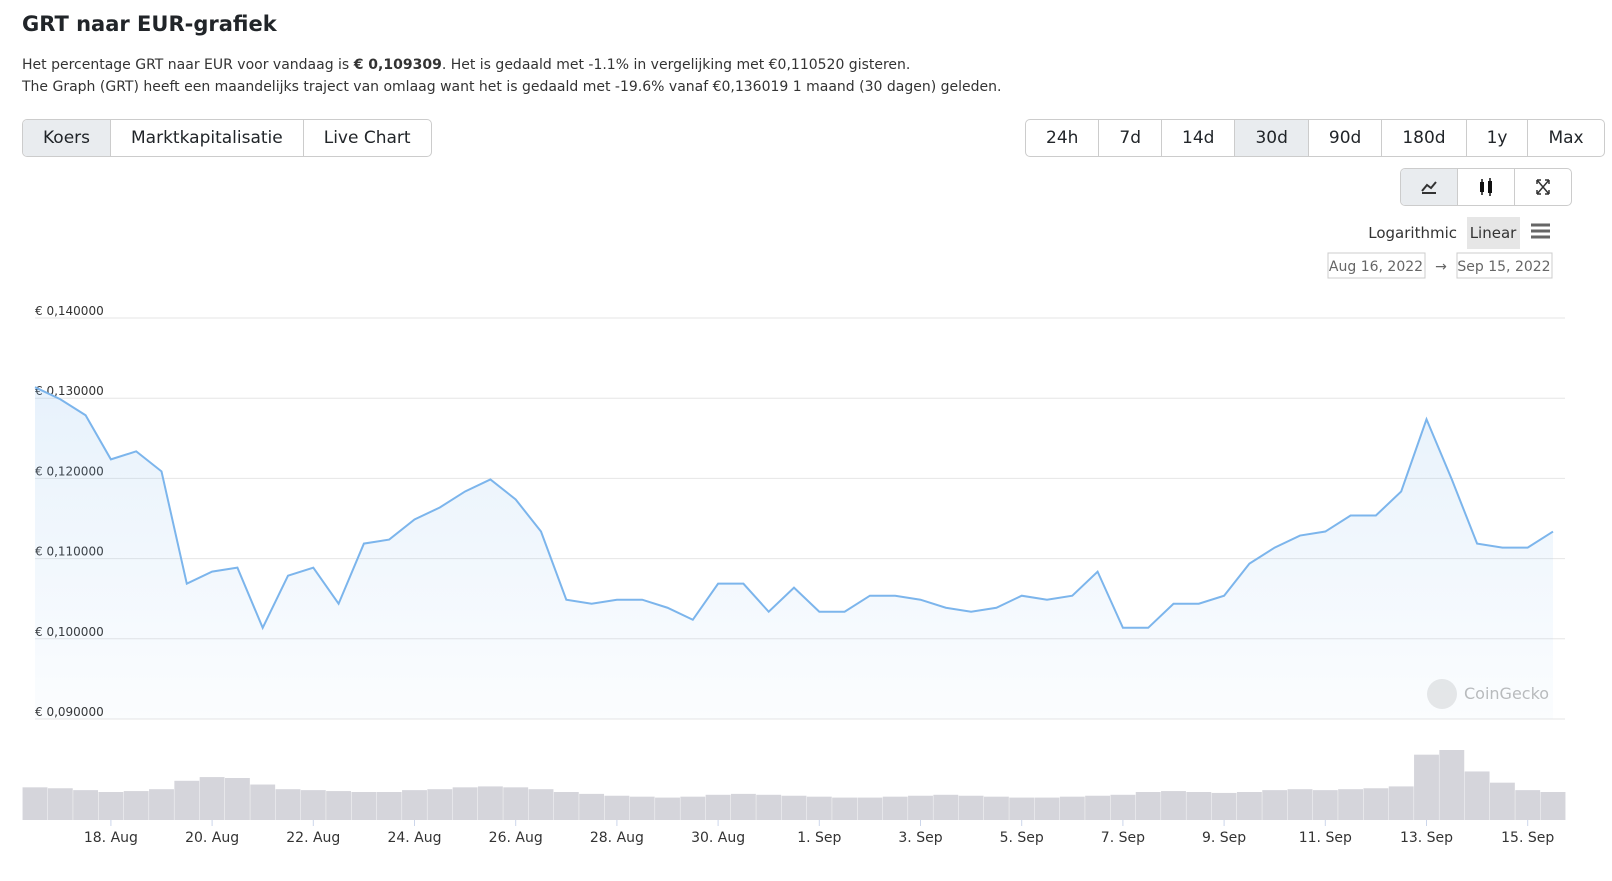  I want to click on period: 180d, so click(1424, 138).